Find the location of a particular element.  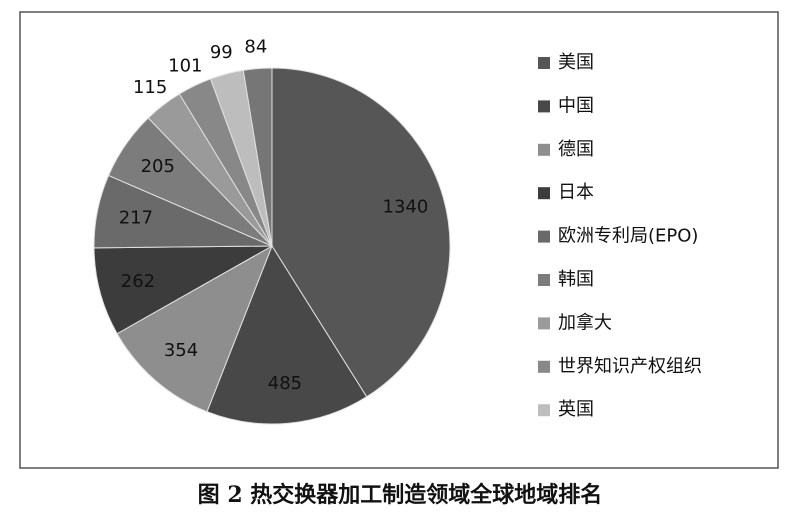

data-label: 485 is located at coordinates (285, 383).